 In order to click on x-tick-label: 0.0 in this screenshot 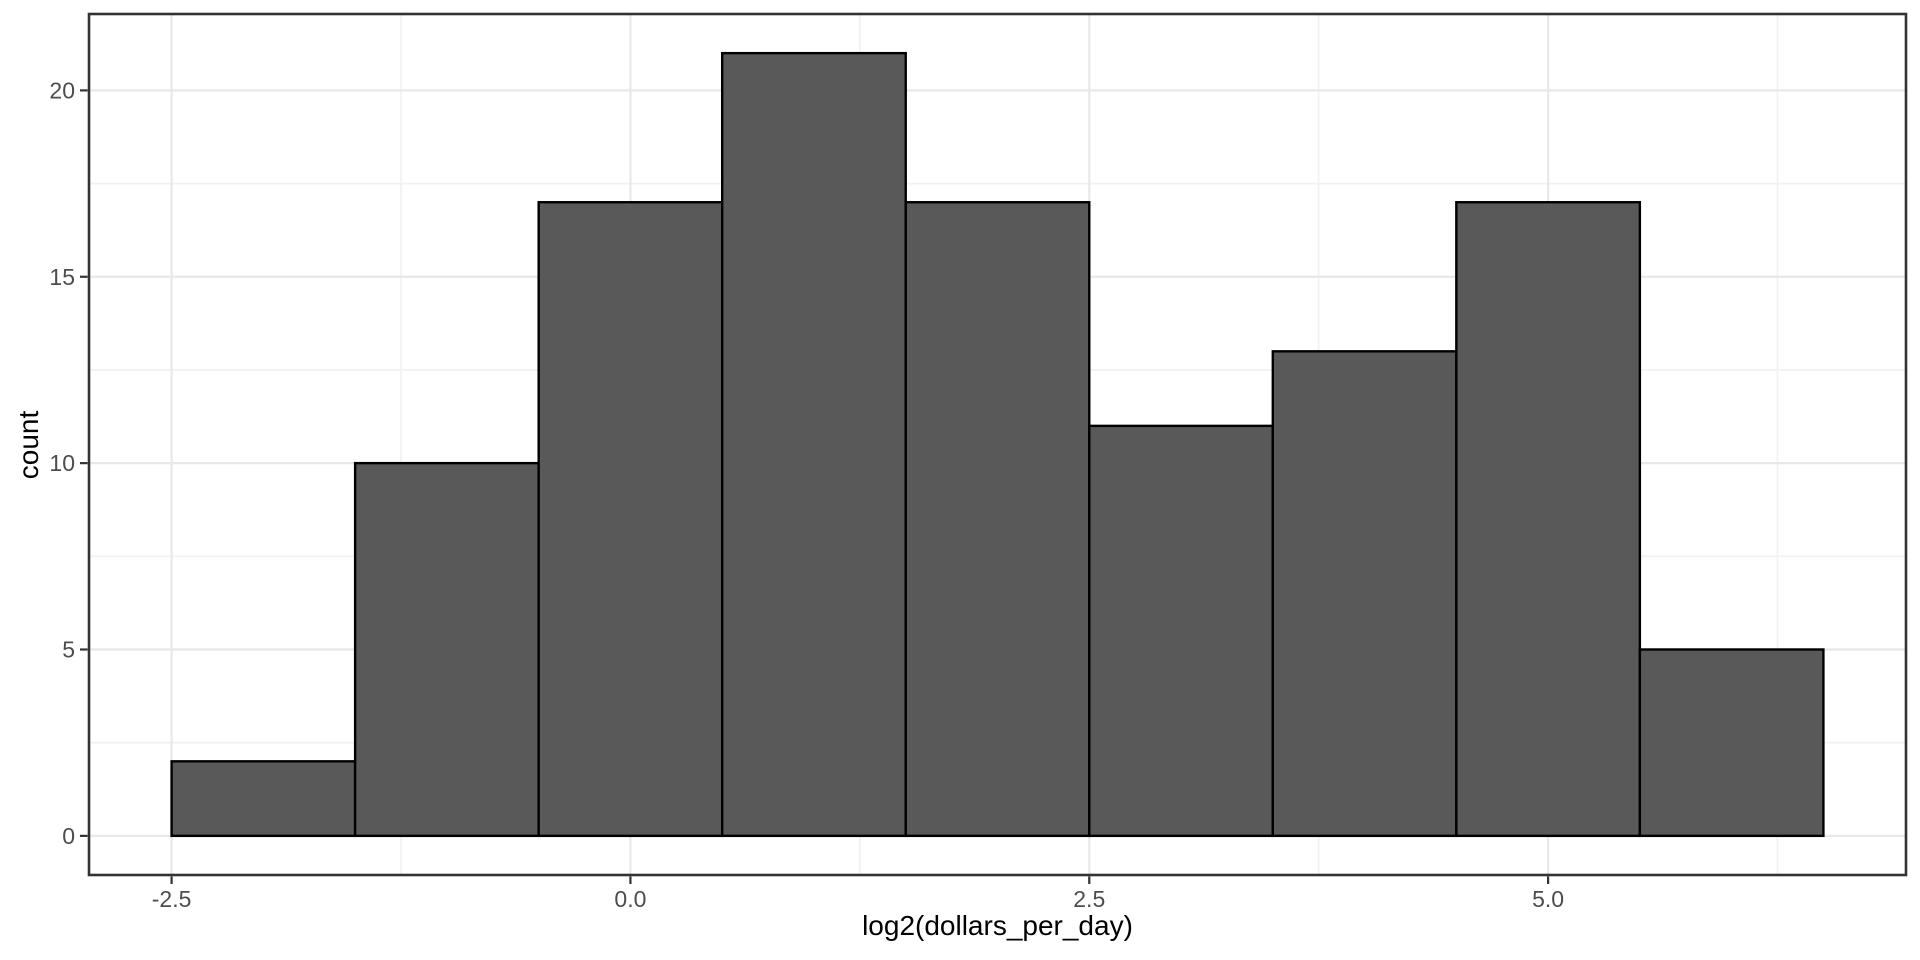, I will do `click(630, 899)`.